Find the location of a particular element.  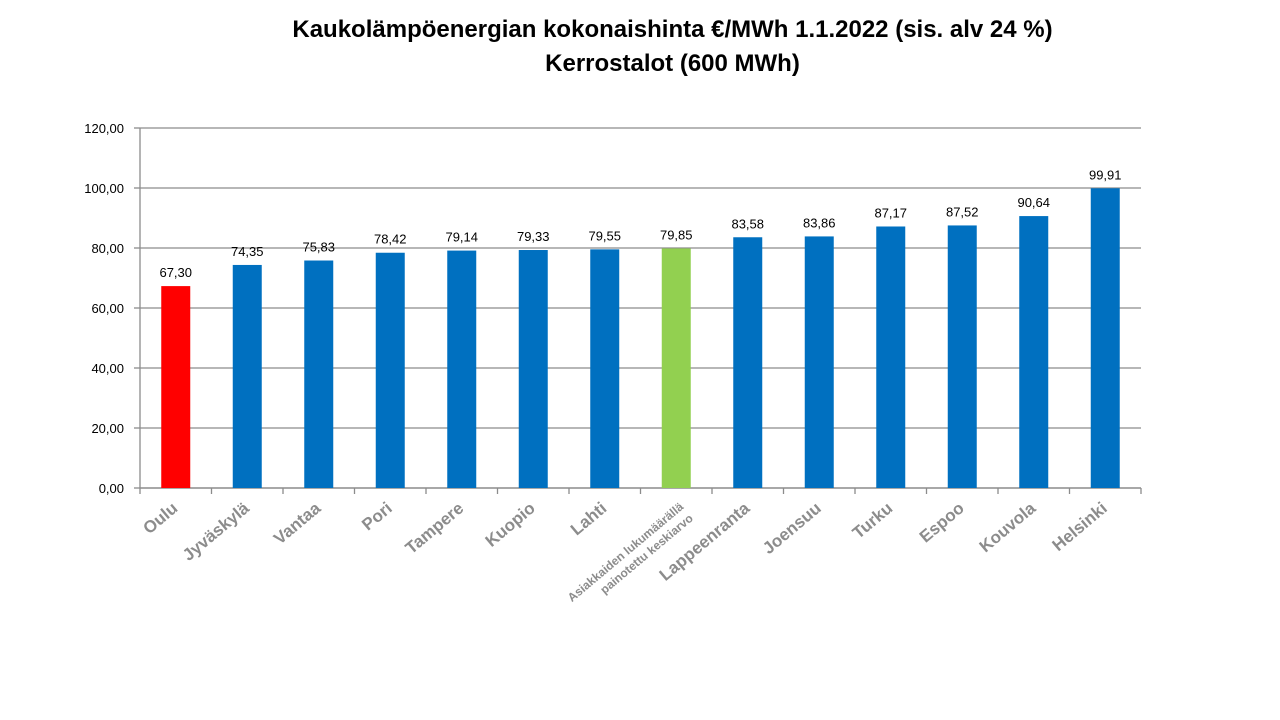

y-tick-label: 0,00 is located at coordinates (111, 488).